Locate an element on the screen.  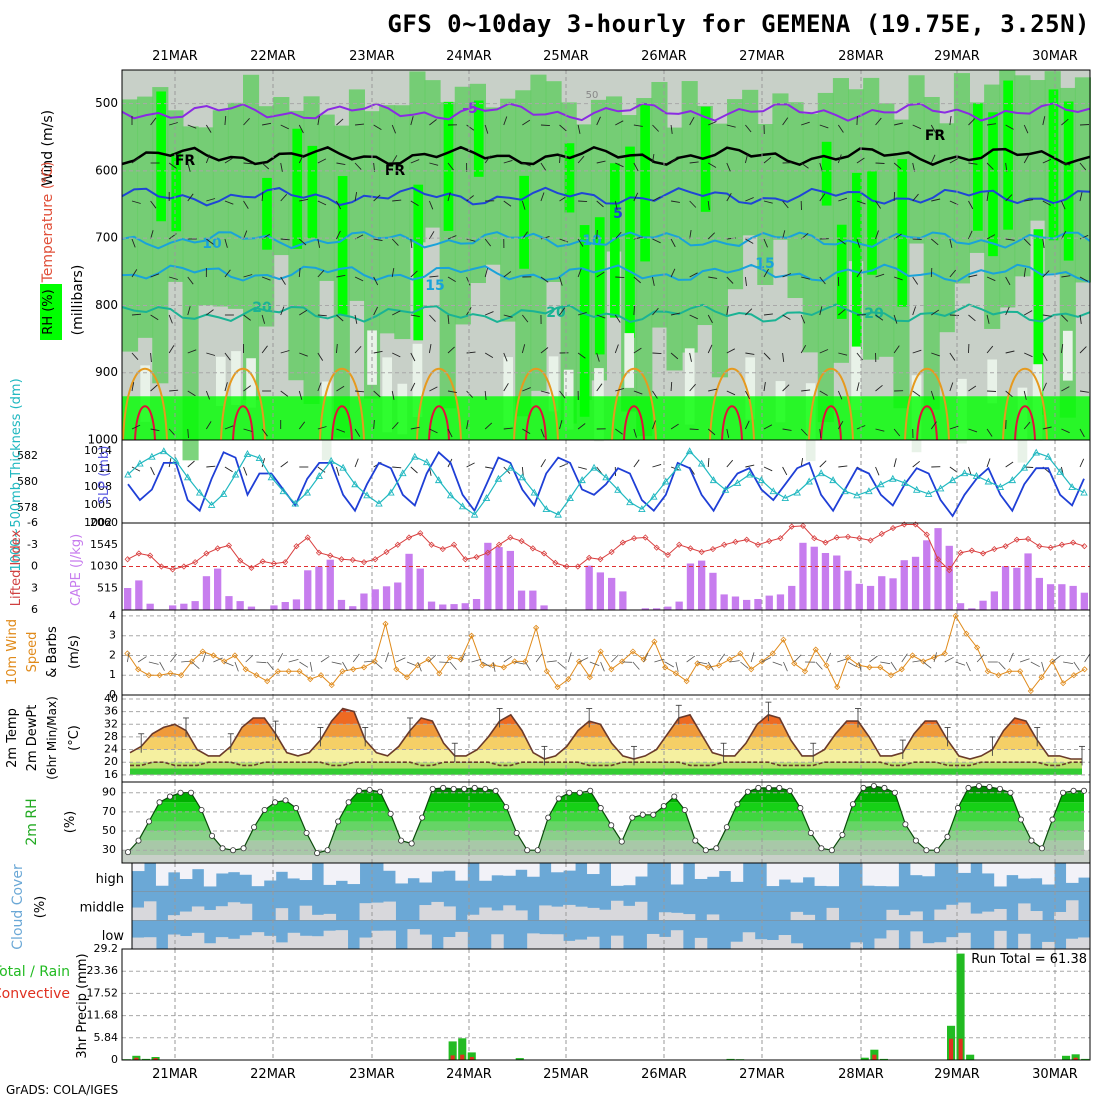
rh-band-low is located at coordinates (508, 392).